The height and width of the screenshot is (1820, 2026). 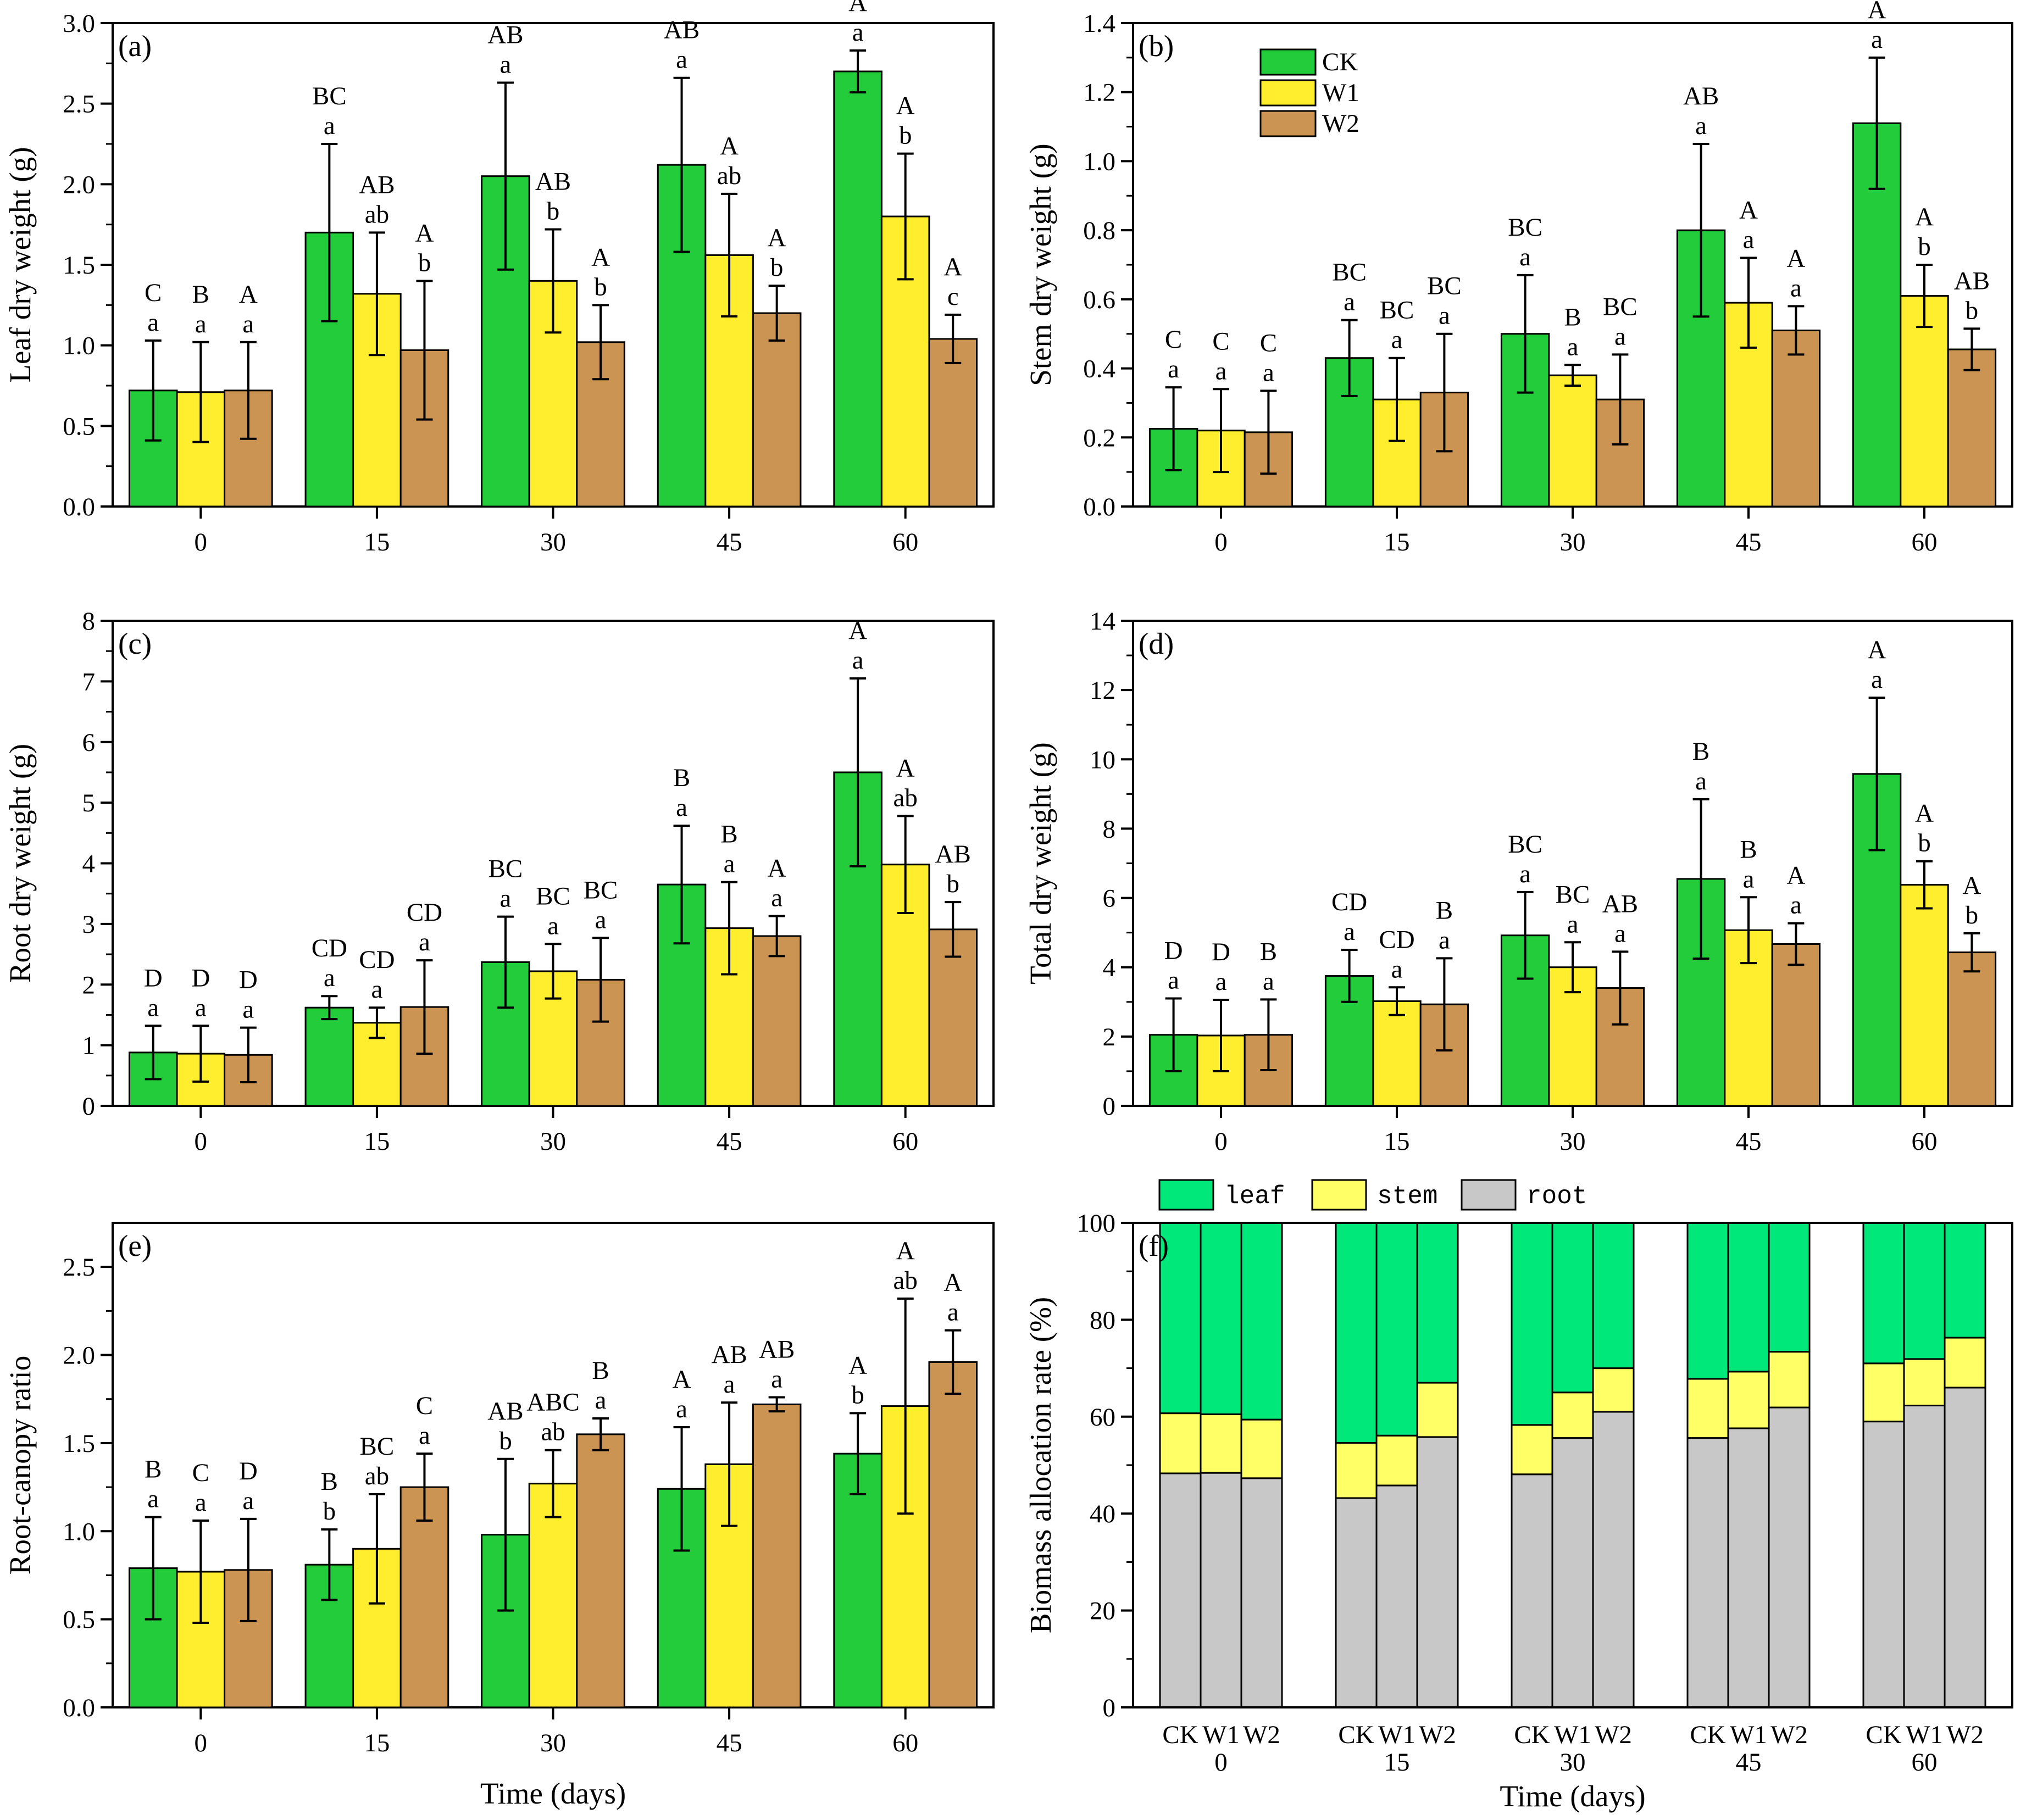 I want to click on x-tick-label: 30, so click(x=1573, y=542).